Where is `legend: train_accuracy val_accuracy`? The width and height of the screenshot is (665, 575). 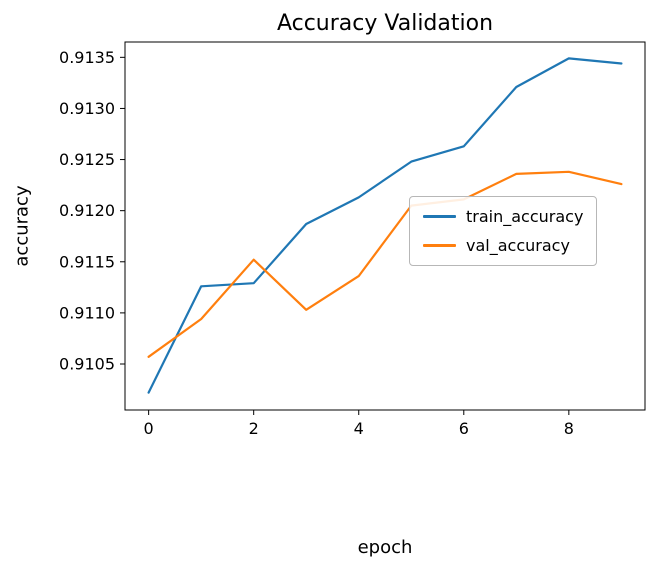
legend: train_accuracy val_accuracy is located at coordinates (503, 231).